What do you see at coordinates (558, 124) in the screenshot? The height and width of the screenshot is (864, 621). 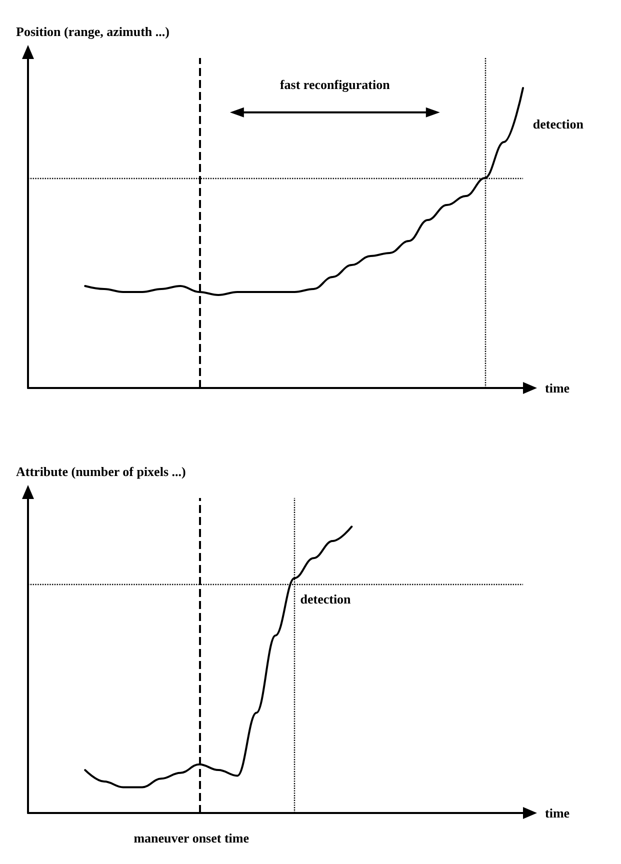 I see `text: detection` at bounding box center [558, 124].